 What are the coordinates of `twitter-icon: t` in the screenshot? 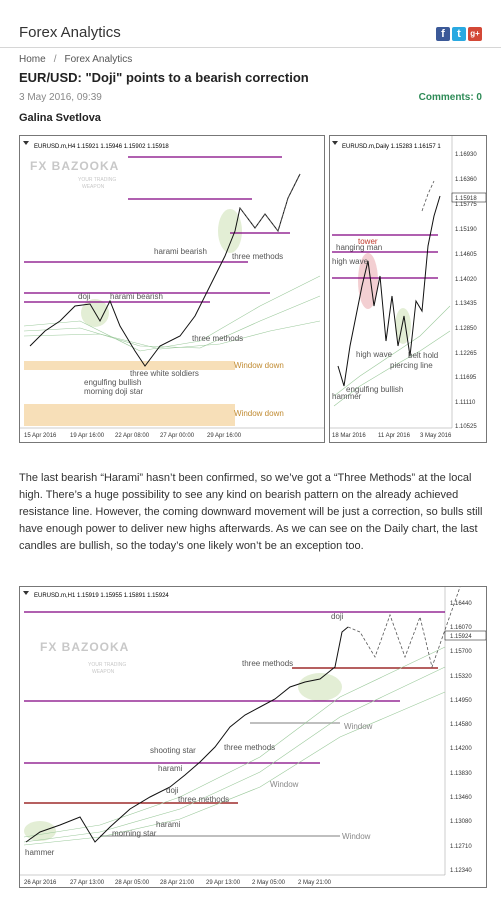 It's located at (459, 34).